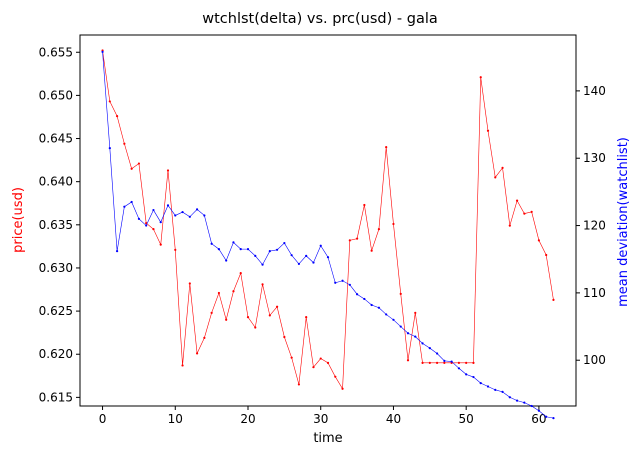  What do you see at coordinates (327, 438) in the screenshot?
I see `x-axis-label: time` at bounding box center [327, 438].